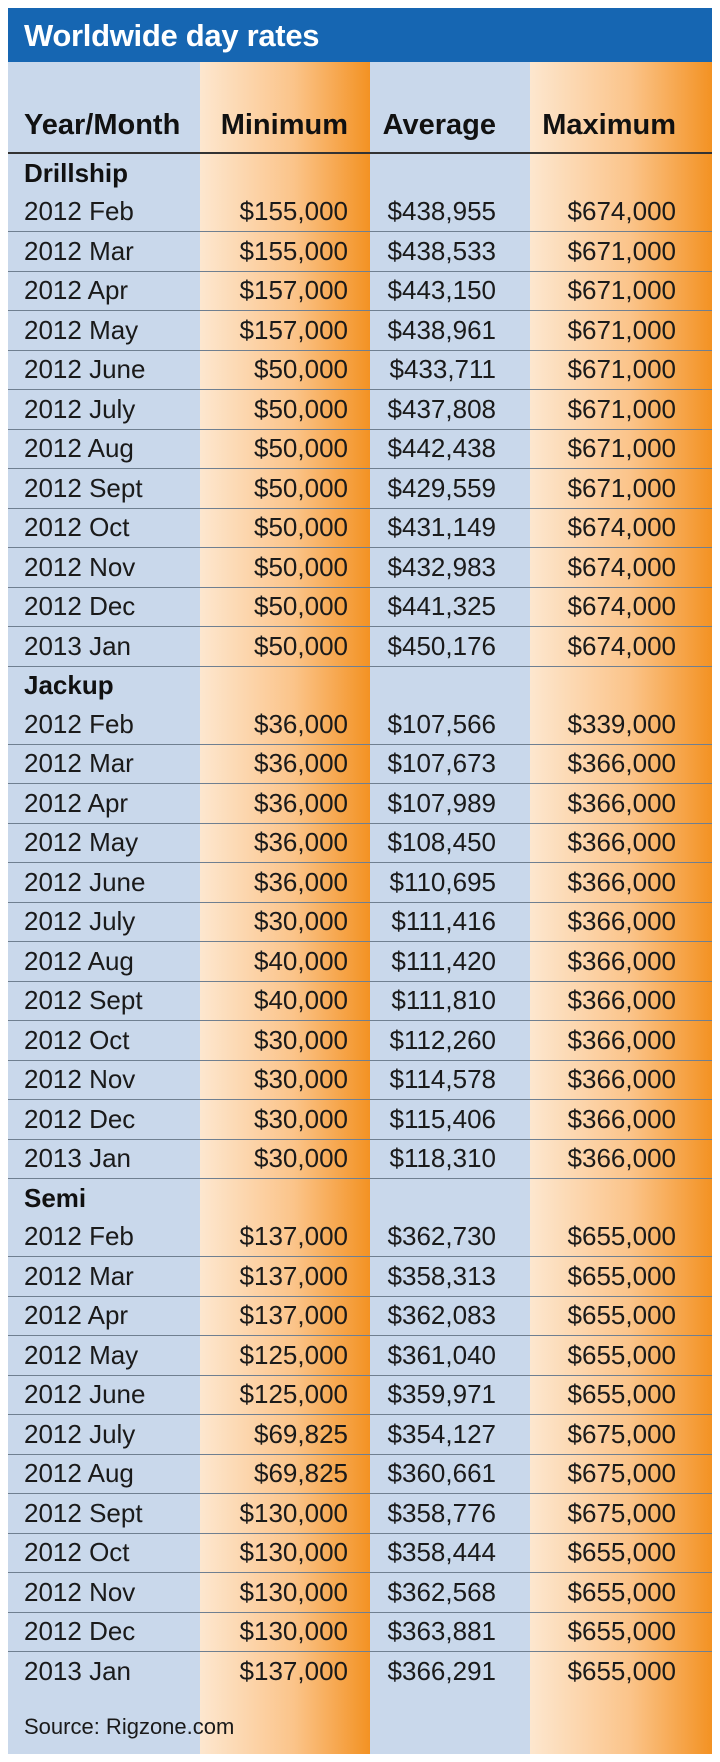 This screenshot has width=720, height=1762. I want to click on cell-average: $438,533, so click(450, 251).